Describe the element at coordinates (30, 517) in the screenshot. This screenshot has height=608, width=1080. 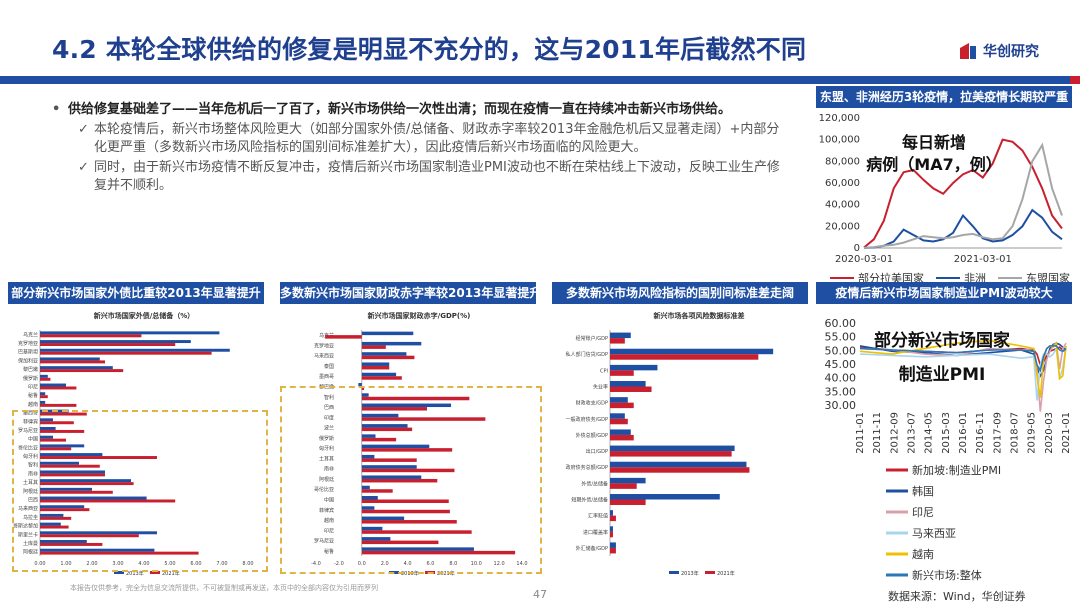
I see `category-label: 乌拉圭` at that location.